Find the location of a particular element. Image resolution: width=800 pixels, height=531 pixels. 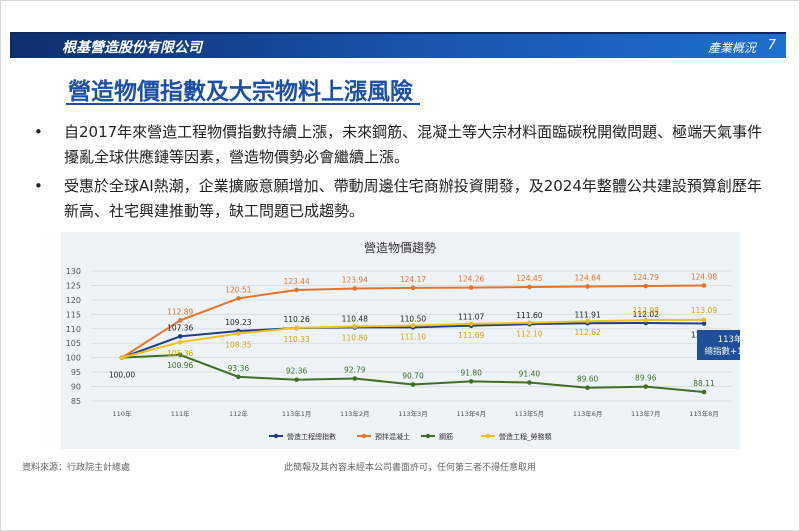

source-note: 資料來源：行政院主計總處 is located at coordinates (76, 468).